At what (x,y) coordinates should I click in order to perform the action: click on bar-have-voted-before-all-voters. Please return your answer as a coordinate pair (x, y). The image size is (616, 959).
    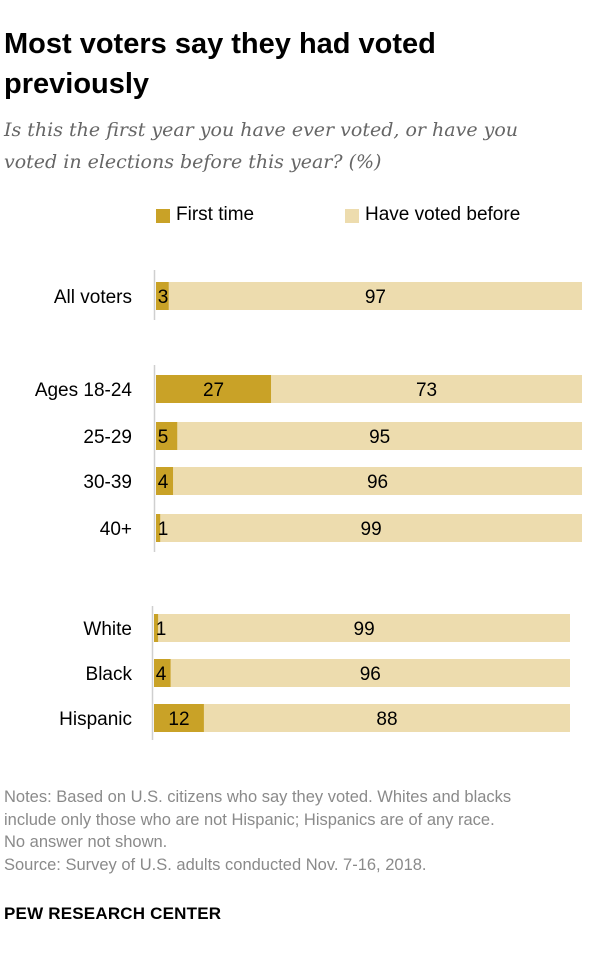
    Looking at the image, I should click on (375, 296).